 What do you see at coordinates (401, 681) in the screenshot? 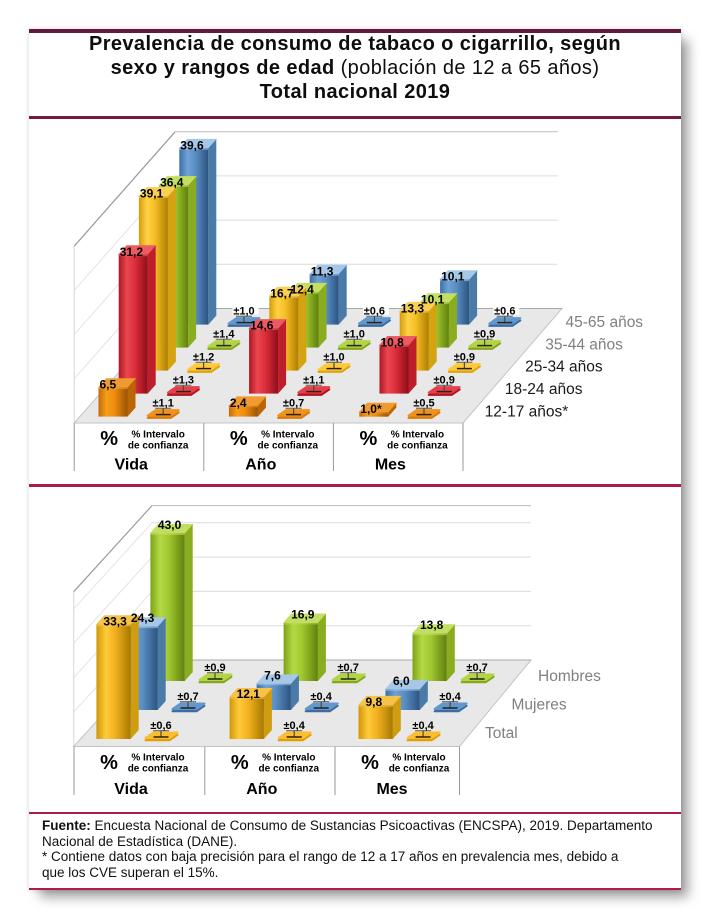
I see `svg-text: 6,0` at bounding box center [401, 681].